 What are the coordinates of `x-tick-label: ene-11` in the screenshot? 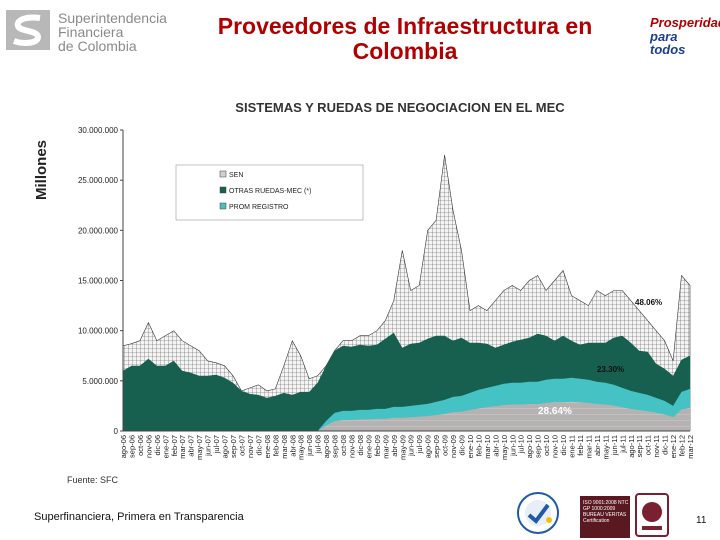 It's located at (572, 446).